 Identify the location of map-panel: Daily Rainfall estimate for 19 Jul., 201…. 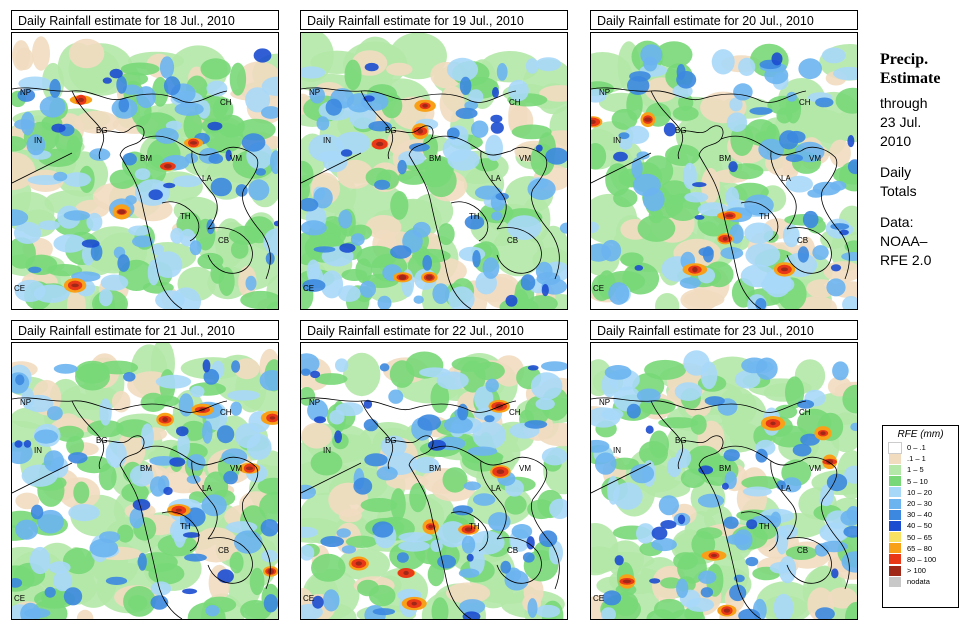
(436, 160).